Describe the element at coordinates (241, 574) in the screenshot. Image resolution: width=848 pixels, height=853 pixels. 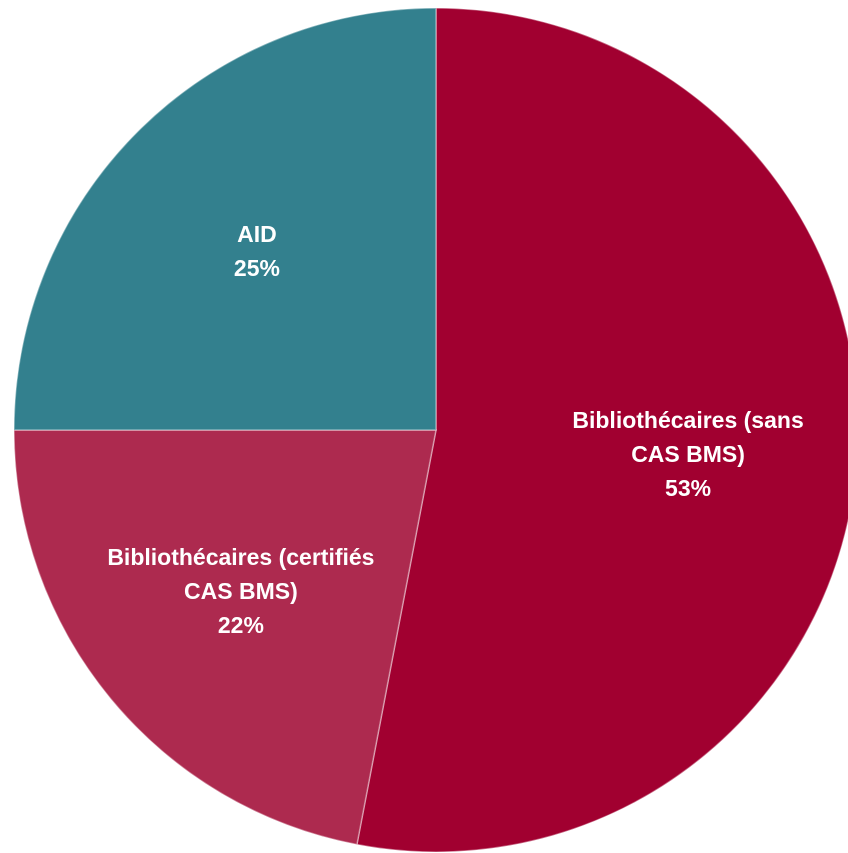
I see `category-label: Bibliothécaires (certifiés CAS BMS)` at that location.